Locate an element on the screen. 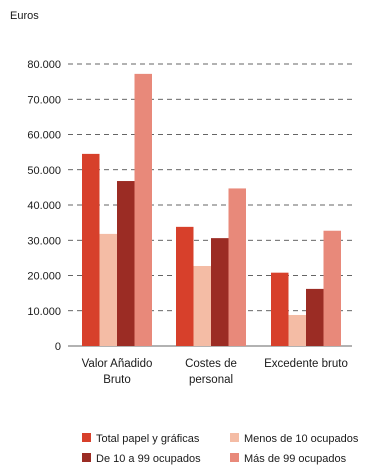  y-tick-label: 80.000 is located at coordinates (44, 65).